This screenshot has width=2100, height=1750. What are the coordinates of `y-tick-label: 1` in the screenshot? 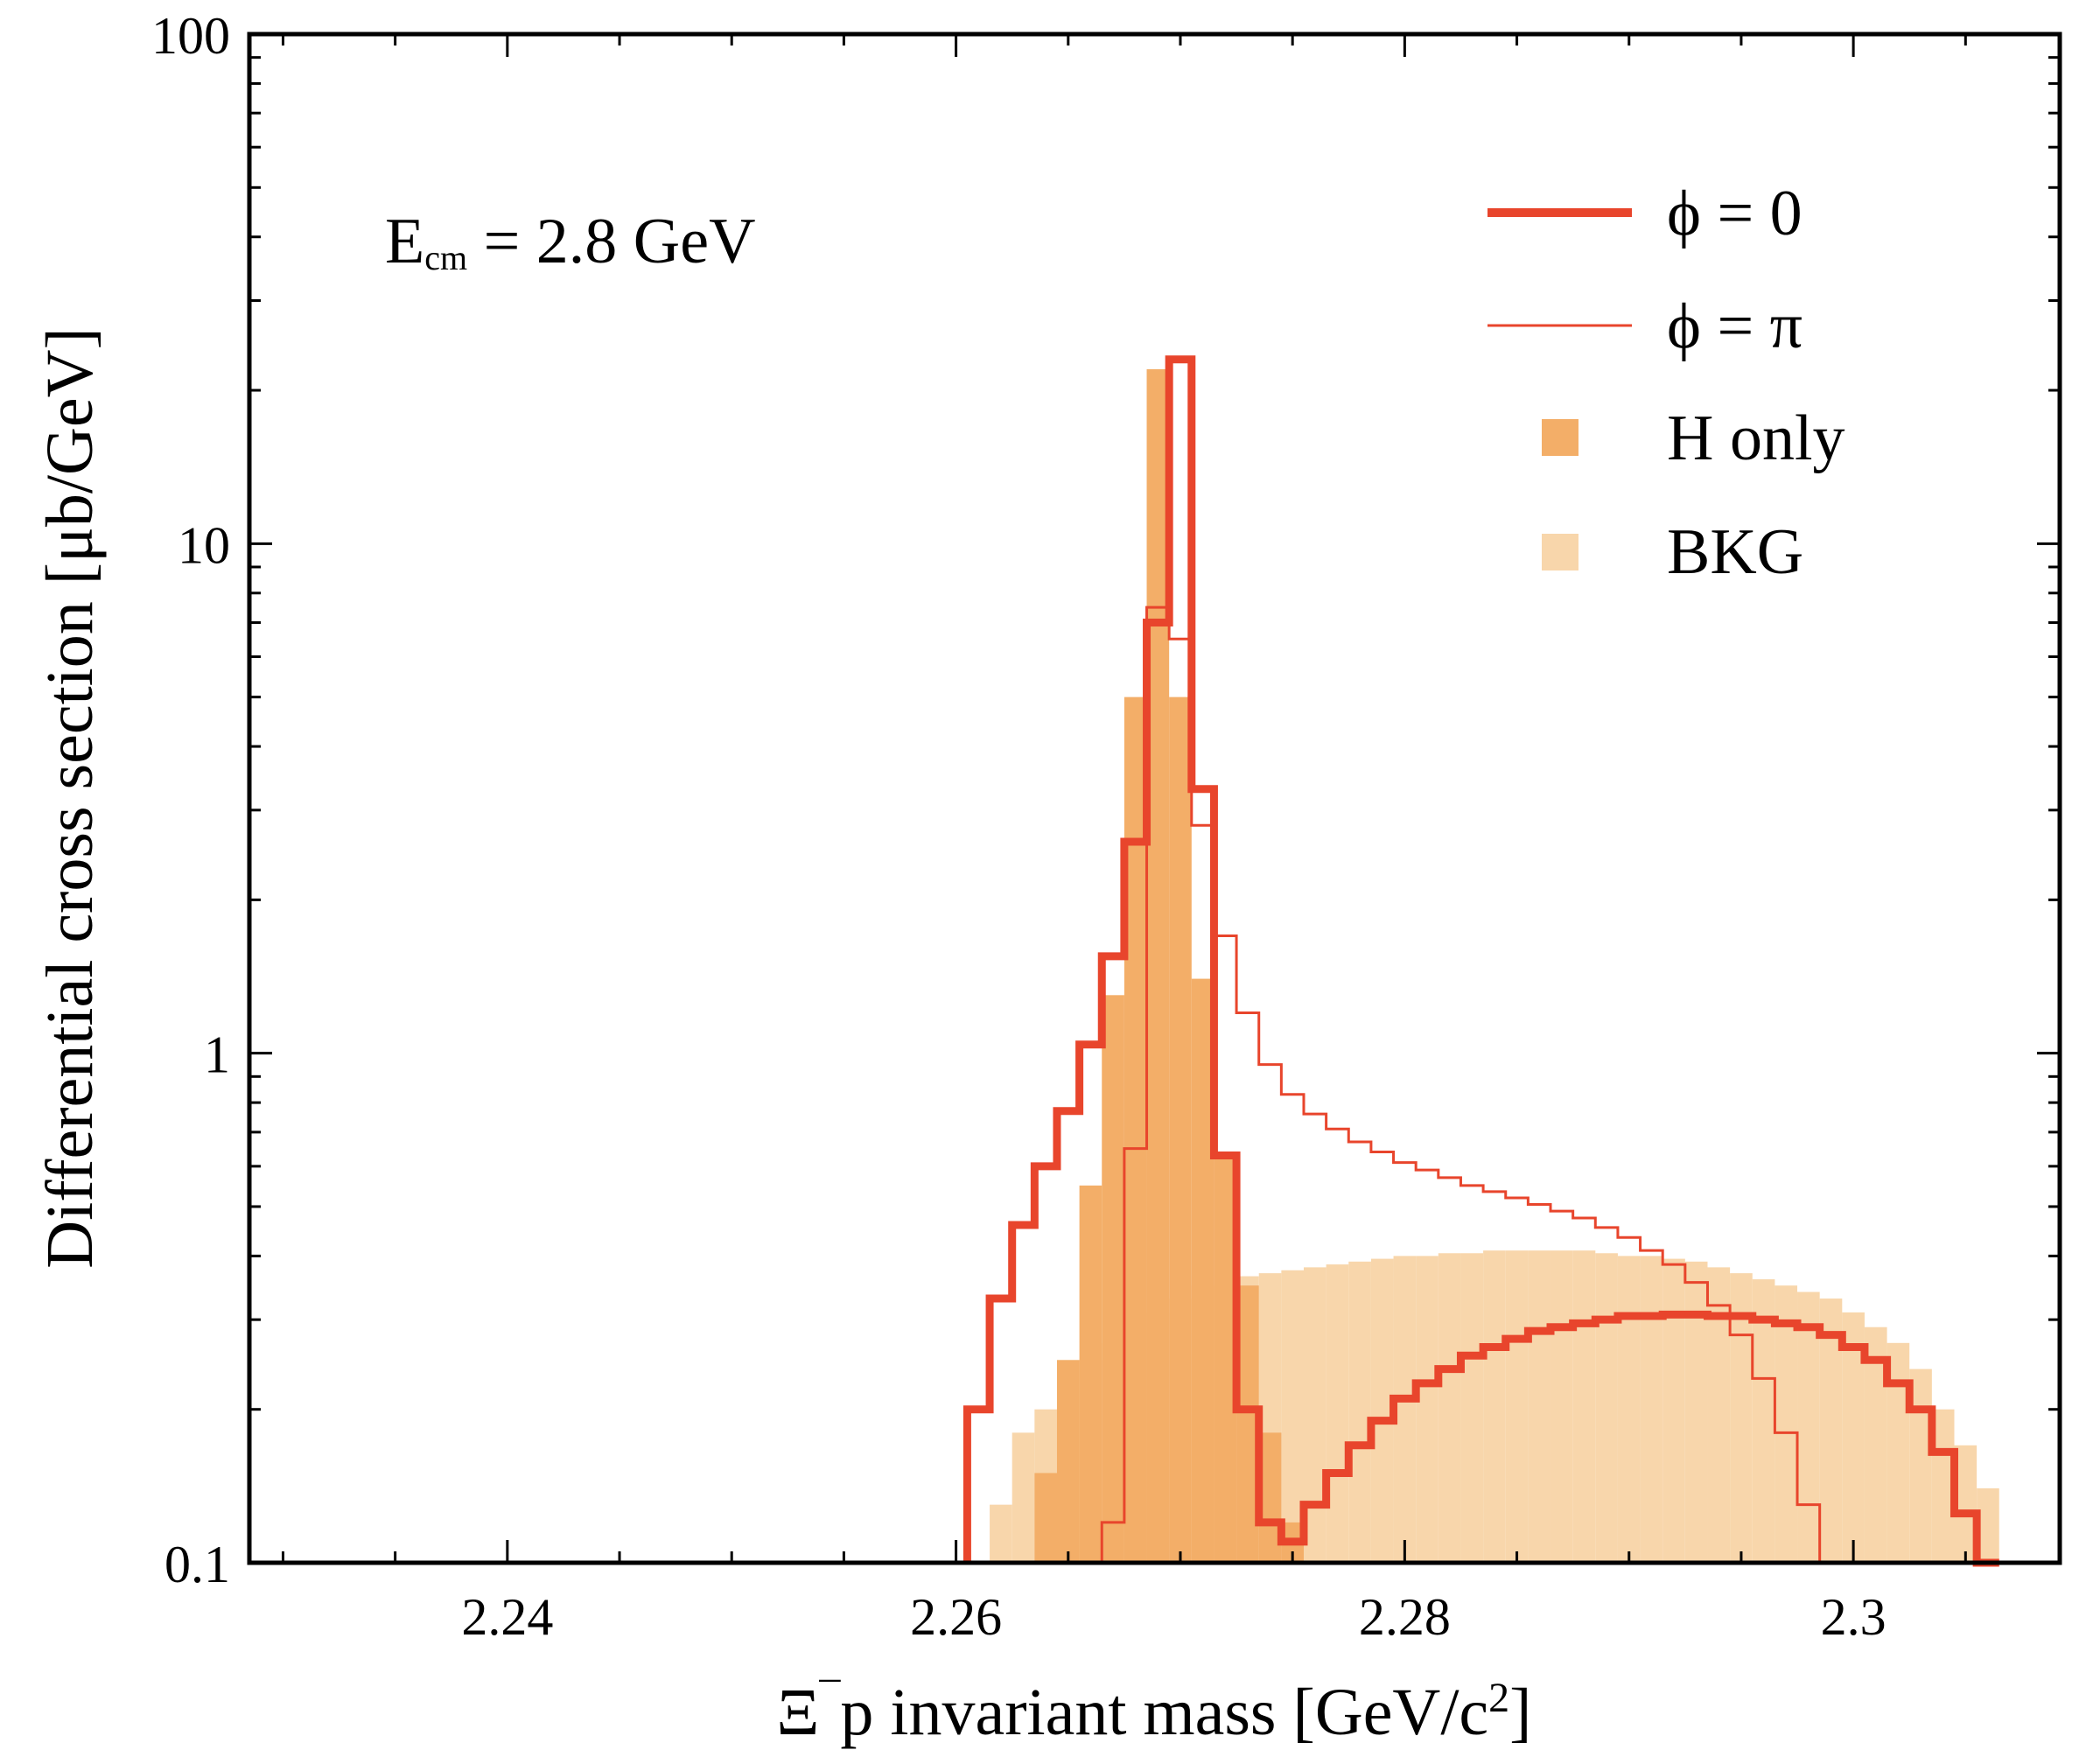 It's located at (217, 1055).